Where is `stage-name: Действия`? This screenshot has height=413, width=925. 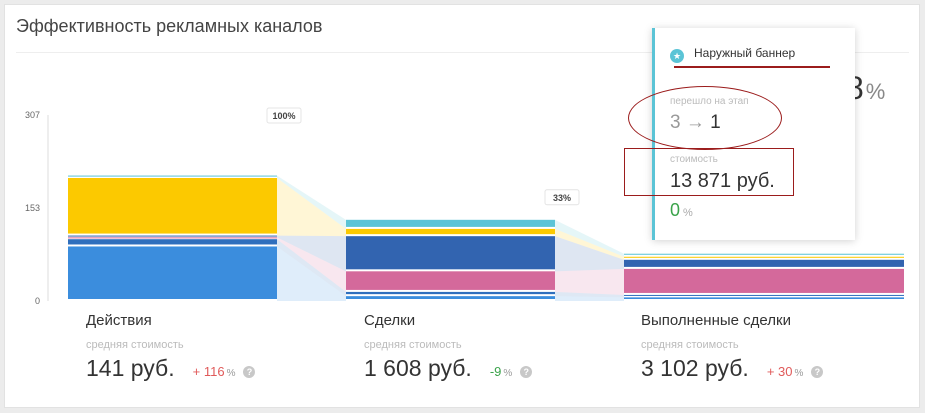 stage-name: Действия is located at coordinates (119, 320).